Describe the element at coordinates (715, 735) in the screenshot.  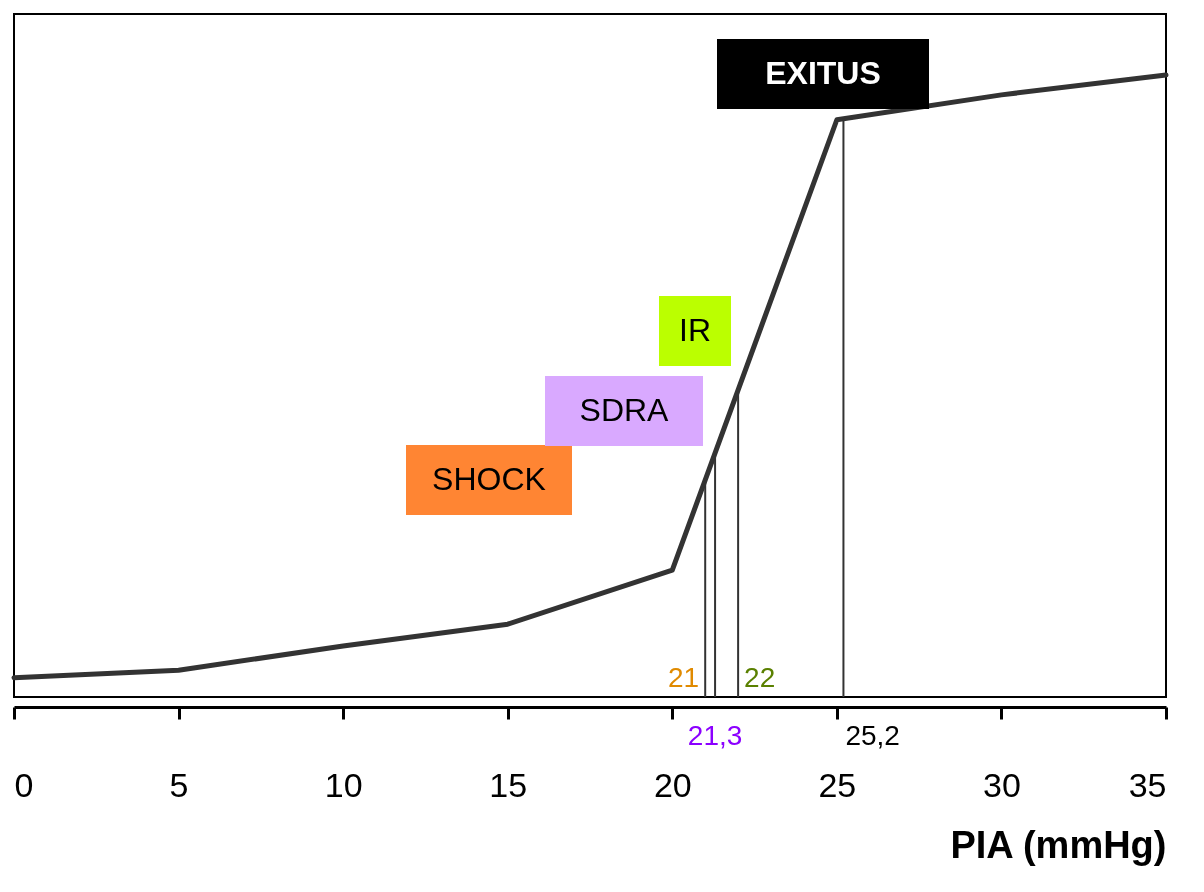
I see `ref-line-label: 21,3` at that location.